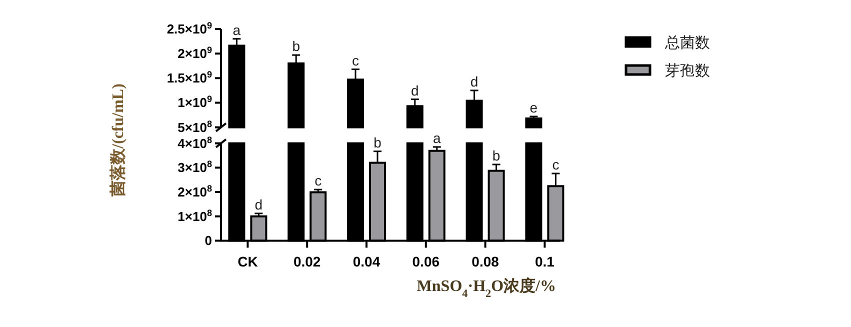  I want to click on y-tick-label: 2.5×10$^{9}$, so click(189, 28).